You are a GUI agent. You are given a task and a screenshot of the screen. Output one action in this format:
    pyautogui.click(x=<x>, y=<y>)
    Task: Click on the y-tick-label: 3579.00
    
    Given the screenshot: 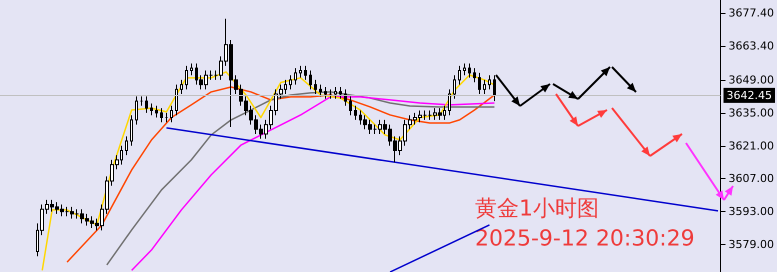 What is the action you would take?
    pyautogui.click(x=751, y=244)
    